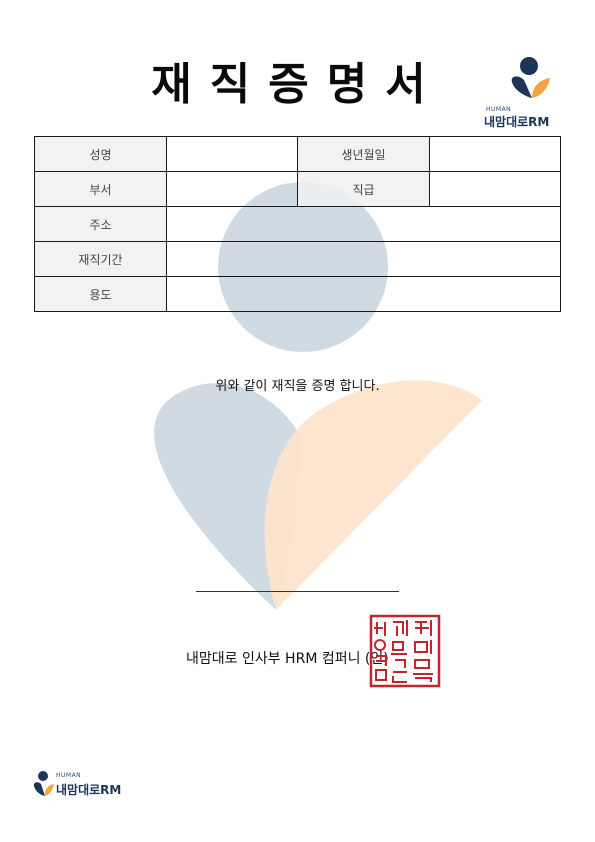 The width and height of the screenshot is (595, 842). What do you see at coordinates (297, 386) in the screenshot?
I see `certification-statement: 위와 같이 재직을 증명 합니다.` at bounding box center [297, 386].